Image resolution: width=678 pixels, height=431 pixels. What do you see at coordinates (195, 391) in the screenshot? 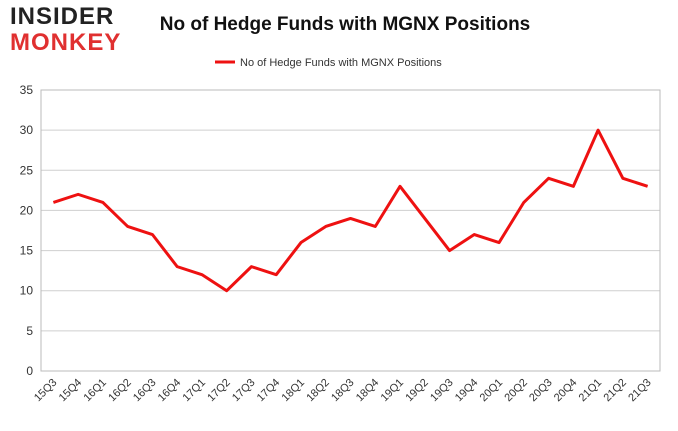
I see `x-tick-label: 17Q1` at bounding box center [195, 391].